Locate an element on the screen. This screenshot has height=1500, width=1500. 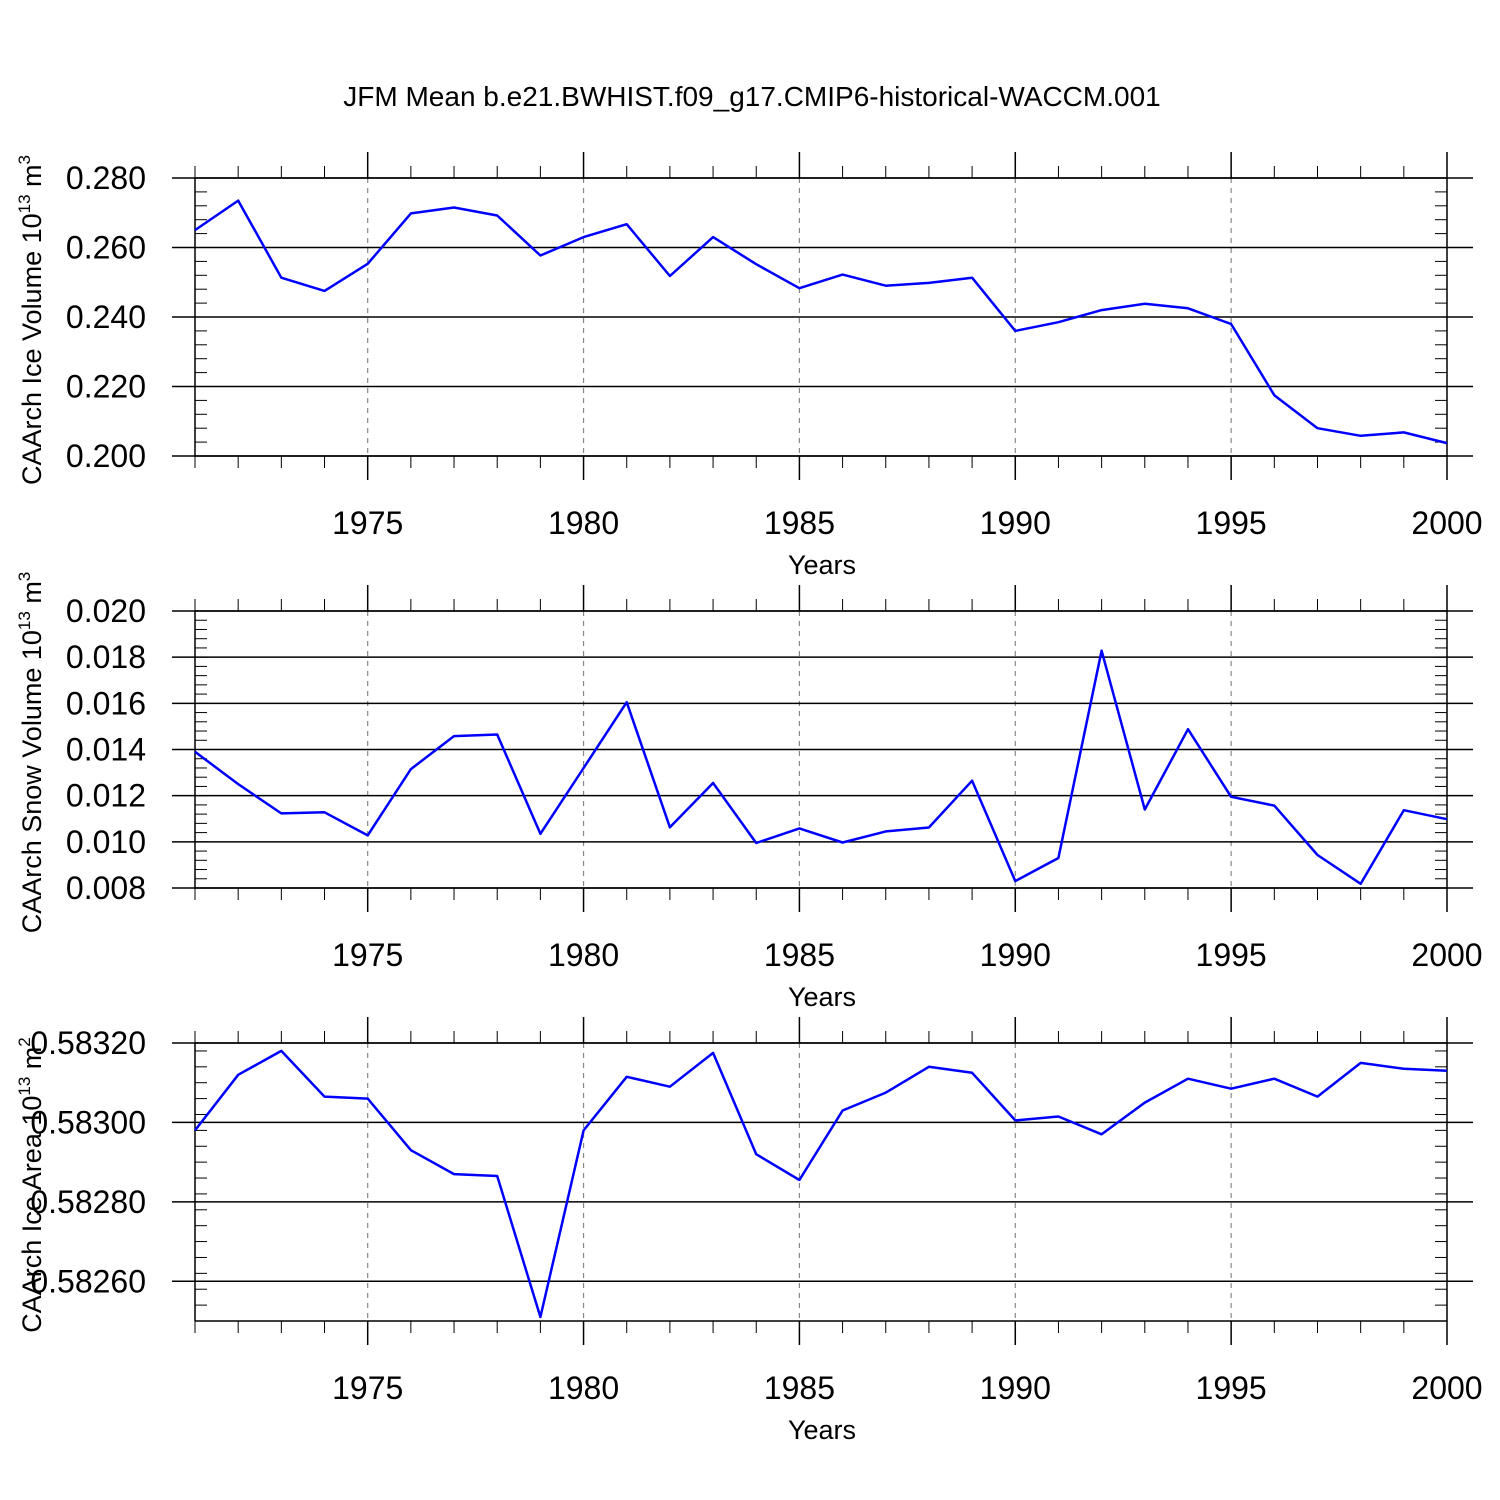
panel-1-x-tick-label: 1995 is located at coordinates (1231, 523).